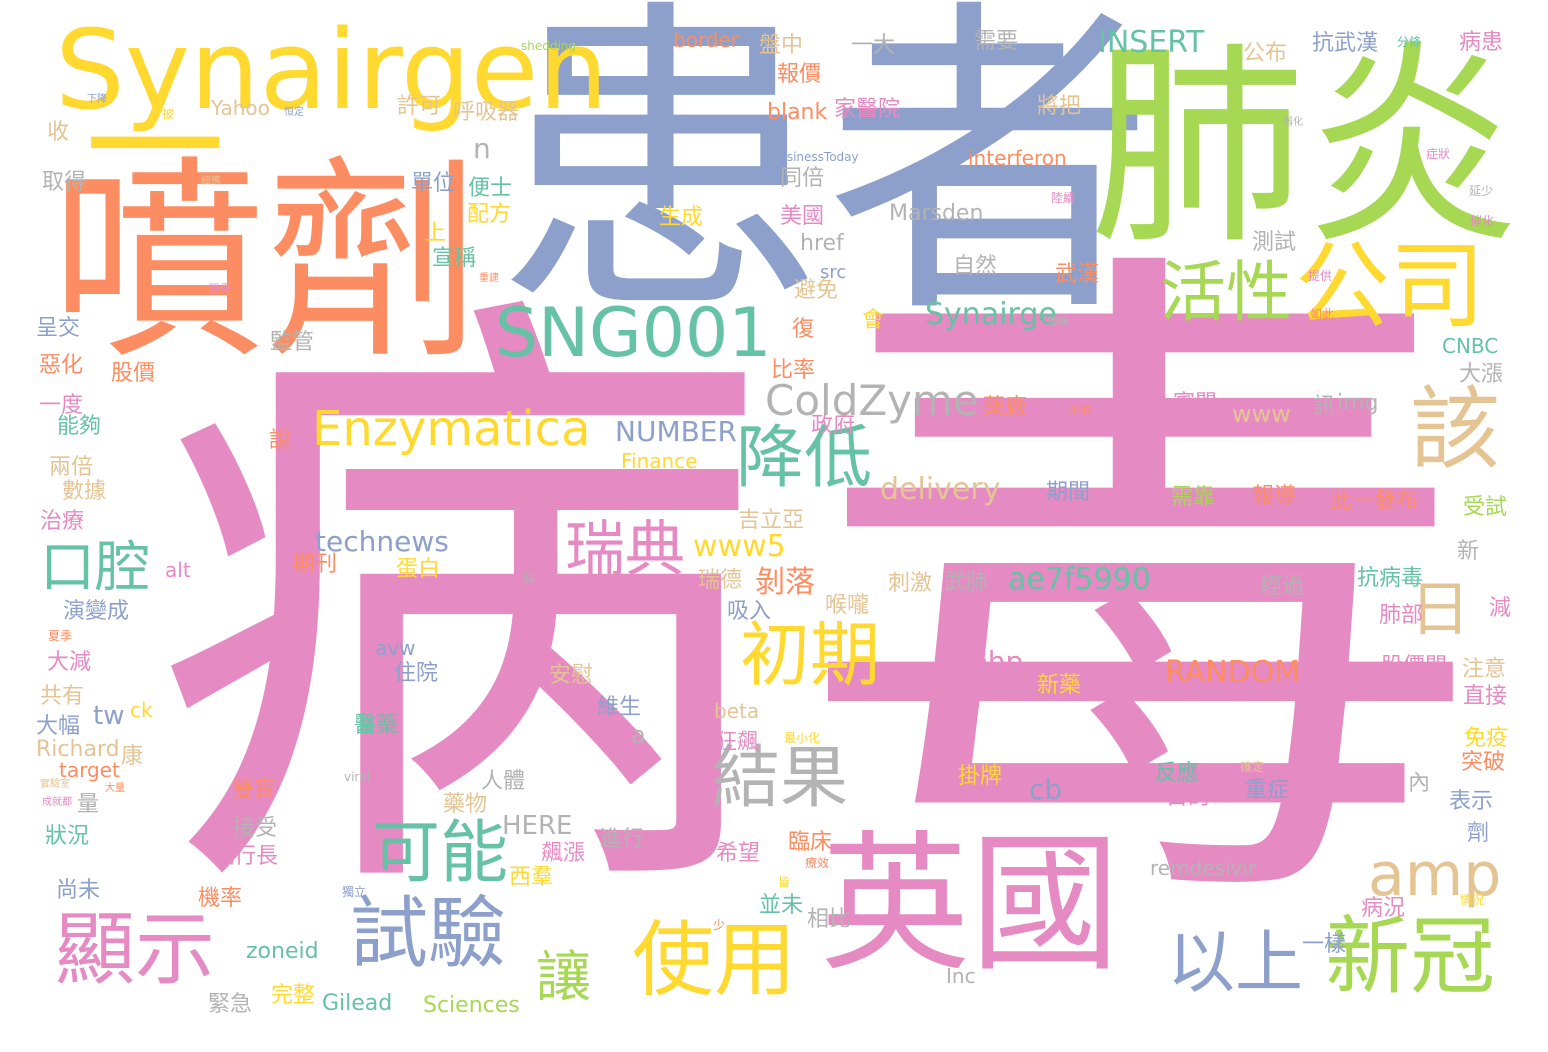 This screenshot has width=1548, height=1052. Describe the element at coordinates (531, 877) in the screenshot. I see `cloud-word: 西羣` at that location.